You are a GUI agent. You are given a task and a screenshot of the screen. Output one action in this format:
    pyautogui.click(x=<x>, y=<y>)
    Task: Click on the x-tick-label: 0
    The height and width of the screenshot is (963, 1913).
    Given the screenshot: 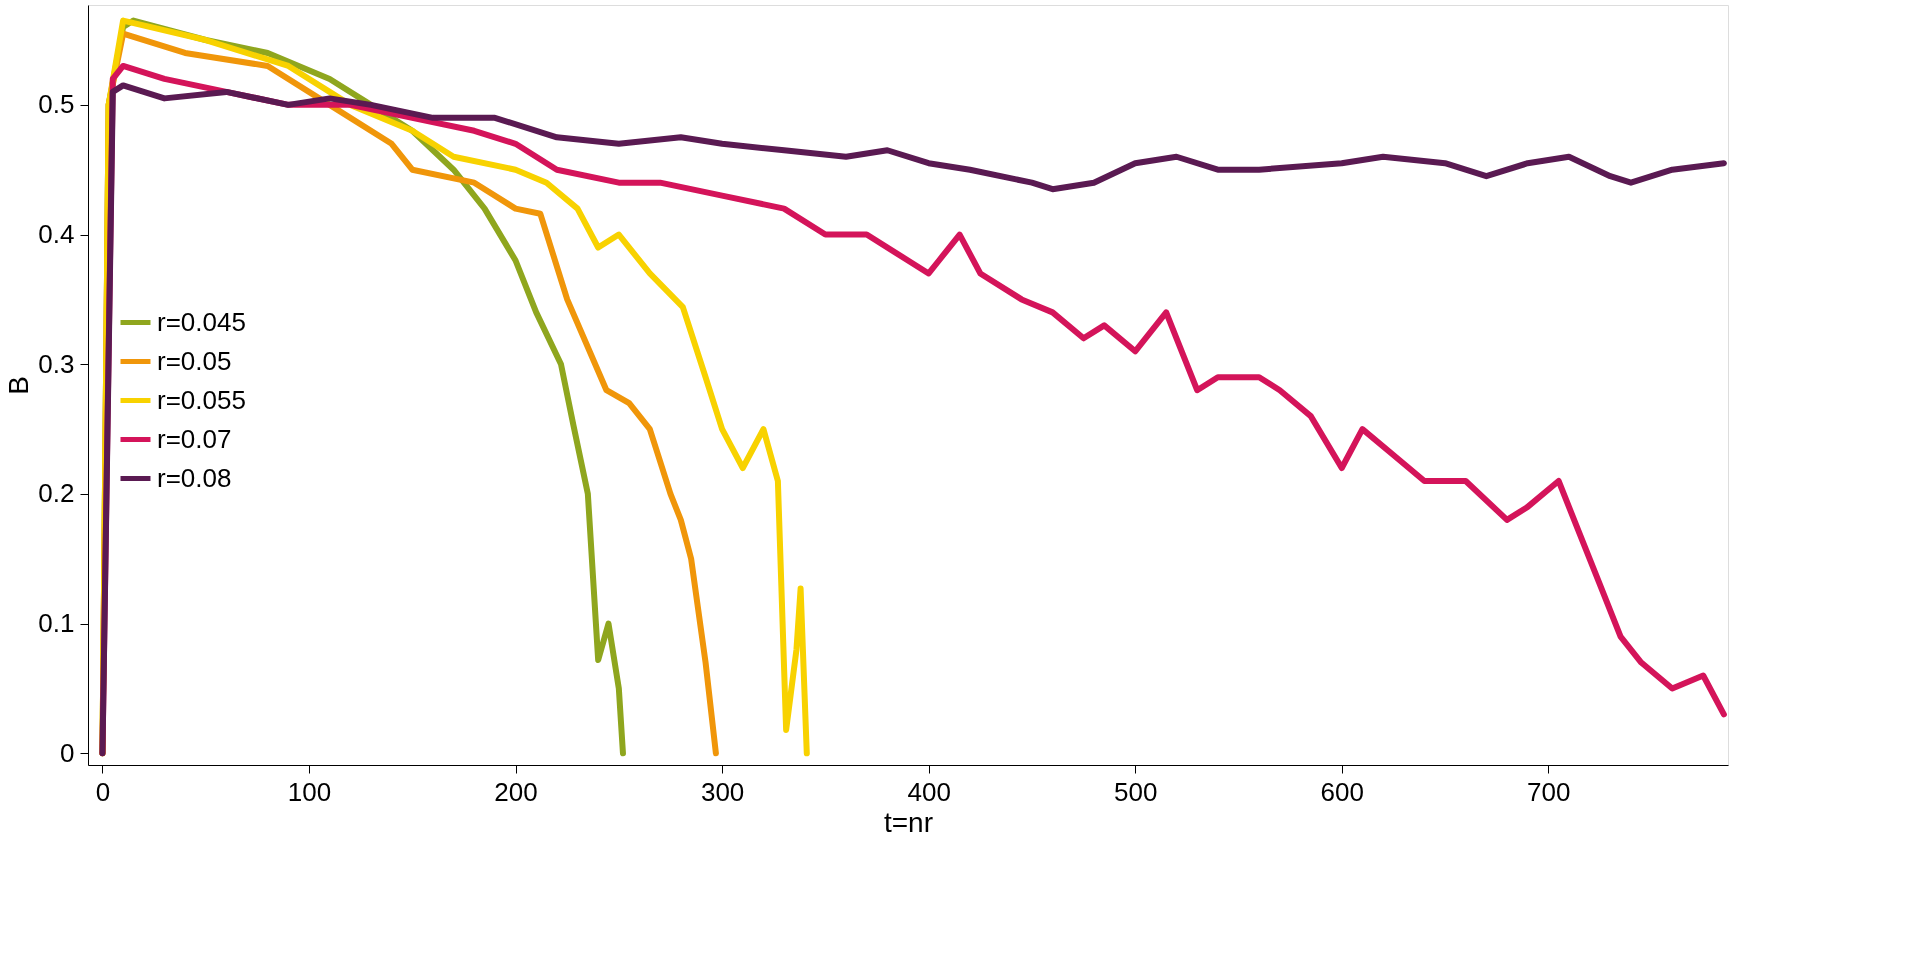 What is the action you would take?
    pyautogui.click(x=103, y=791)
    